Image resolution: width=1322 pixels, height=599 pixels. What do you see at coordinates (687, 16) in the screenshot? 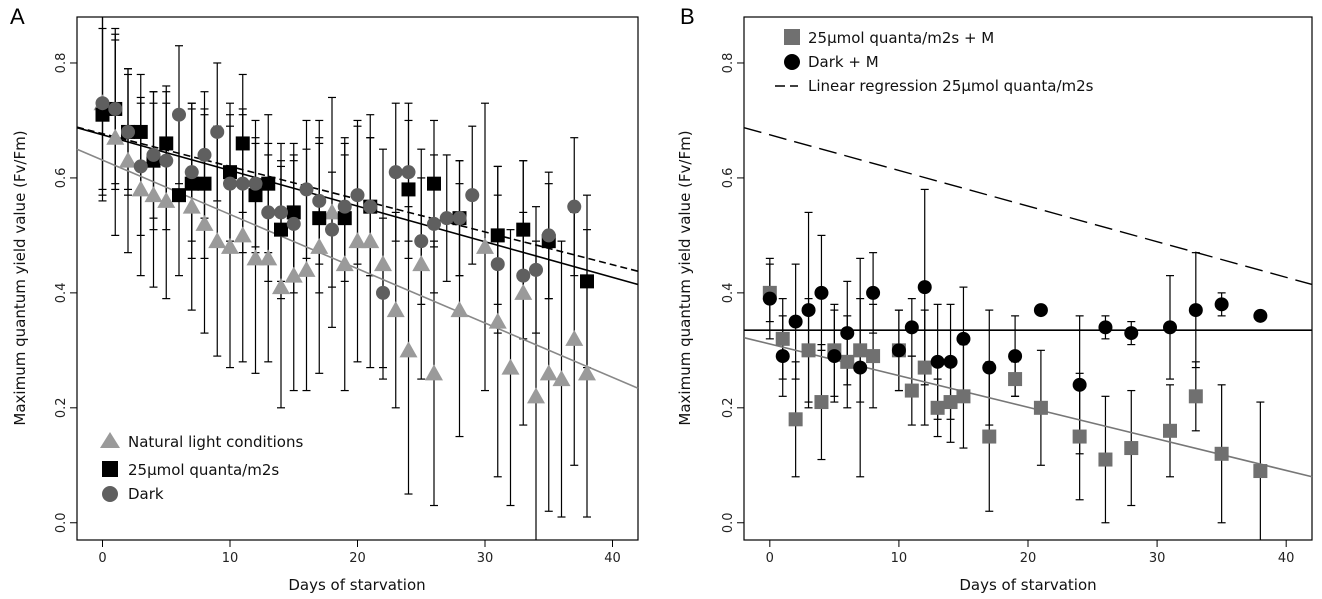
I see `panel-letter: B` at bounding box center [687, 16].